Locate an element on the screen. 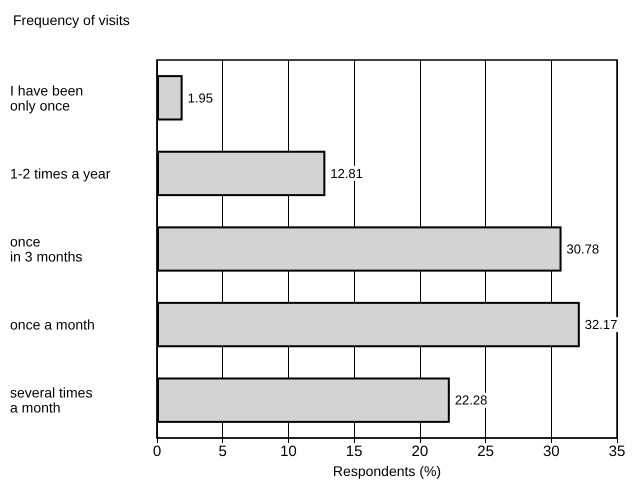  data-label: 1.95 is located at coordinates (200, 98).